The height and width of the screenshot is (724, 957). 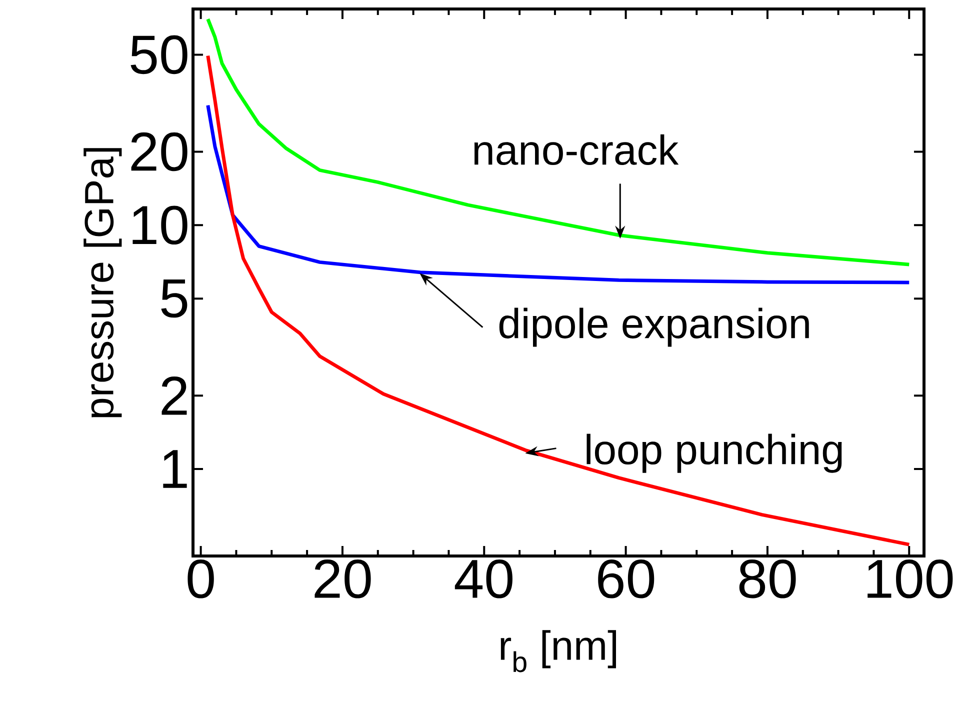 I want to click on y-tick-label: 50, so click(x=159, y=54).